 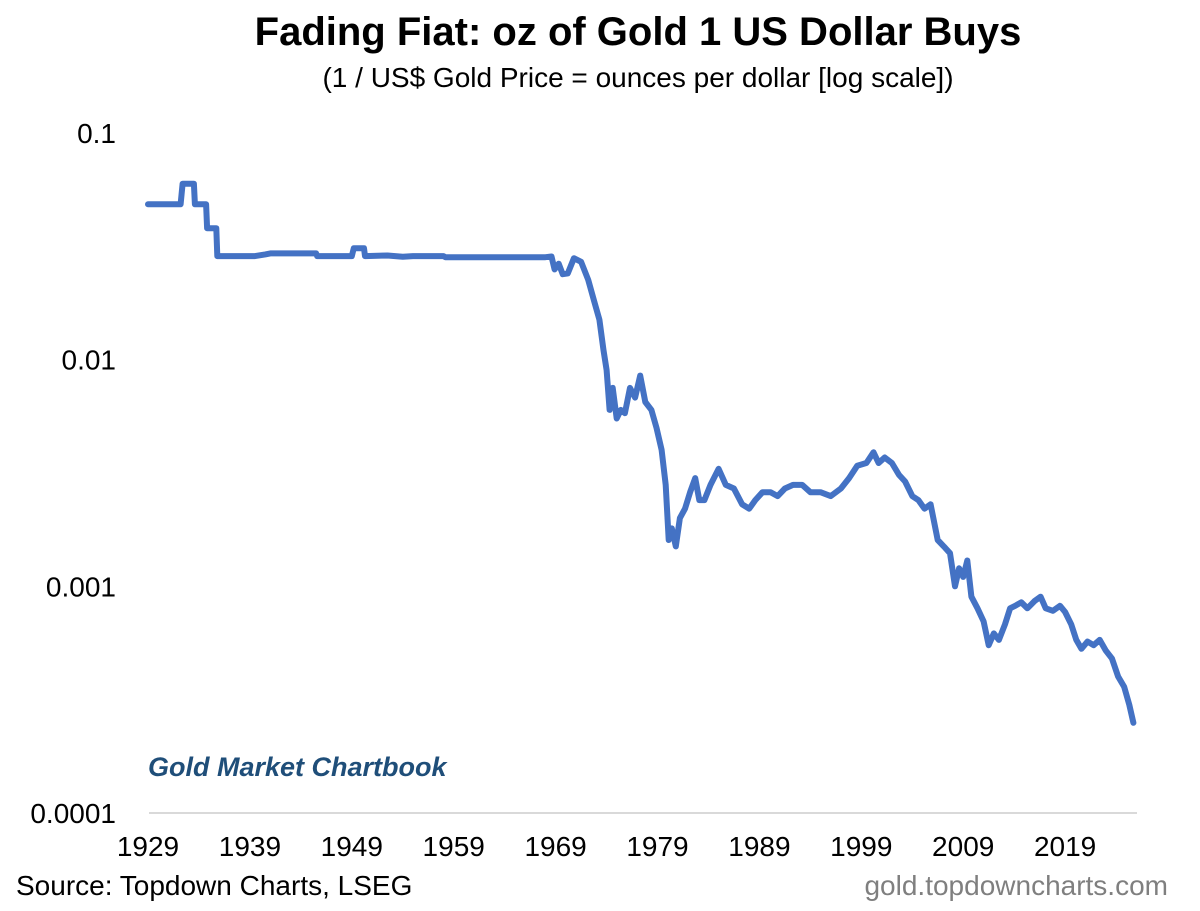 I want to click on source-note: Source: Topdown Charts, LSEG, so click(x=214, y=885).